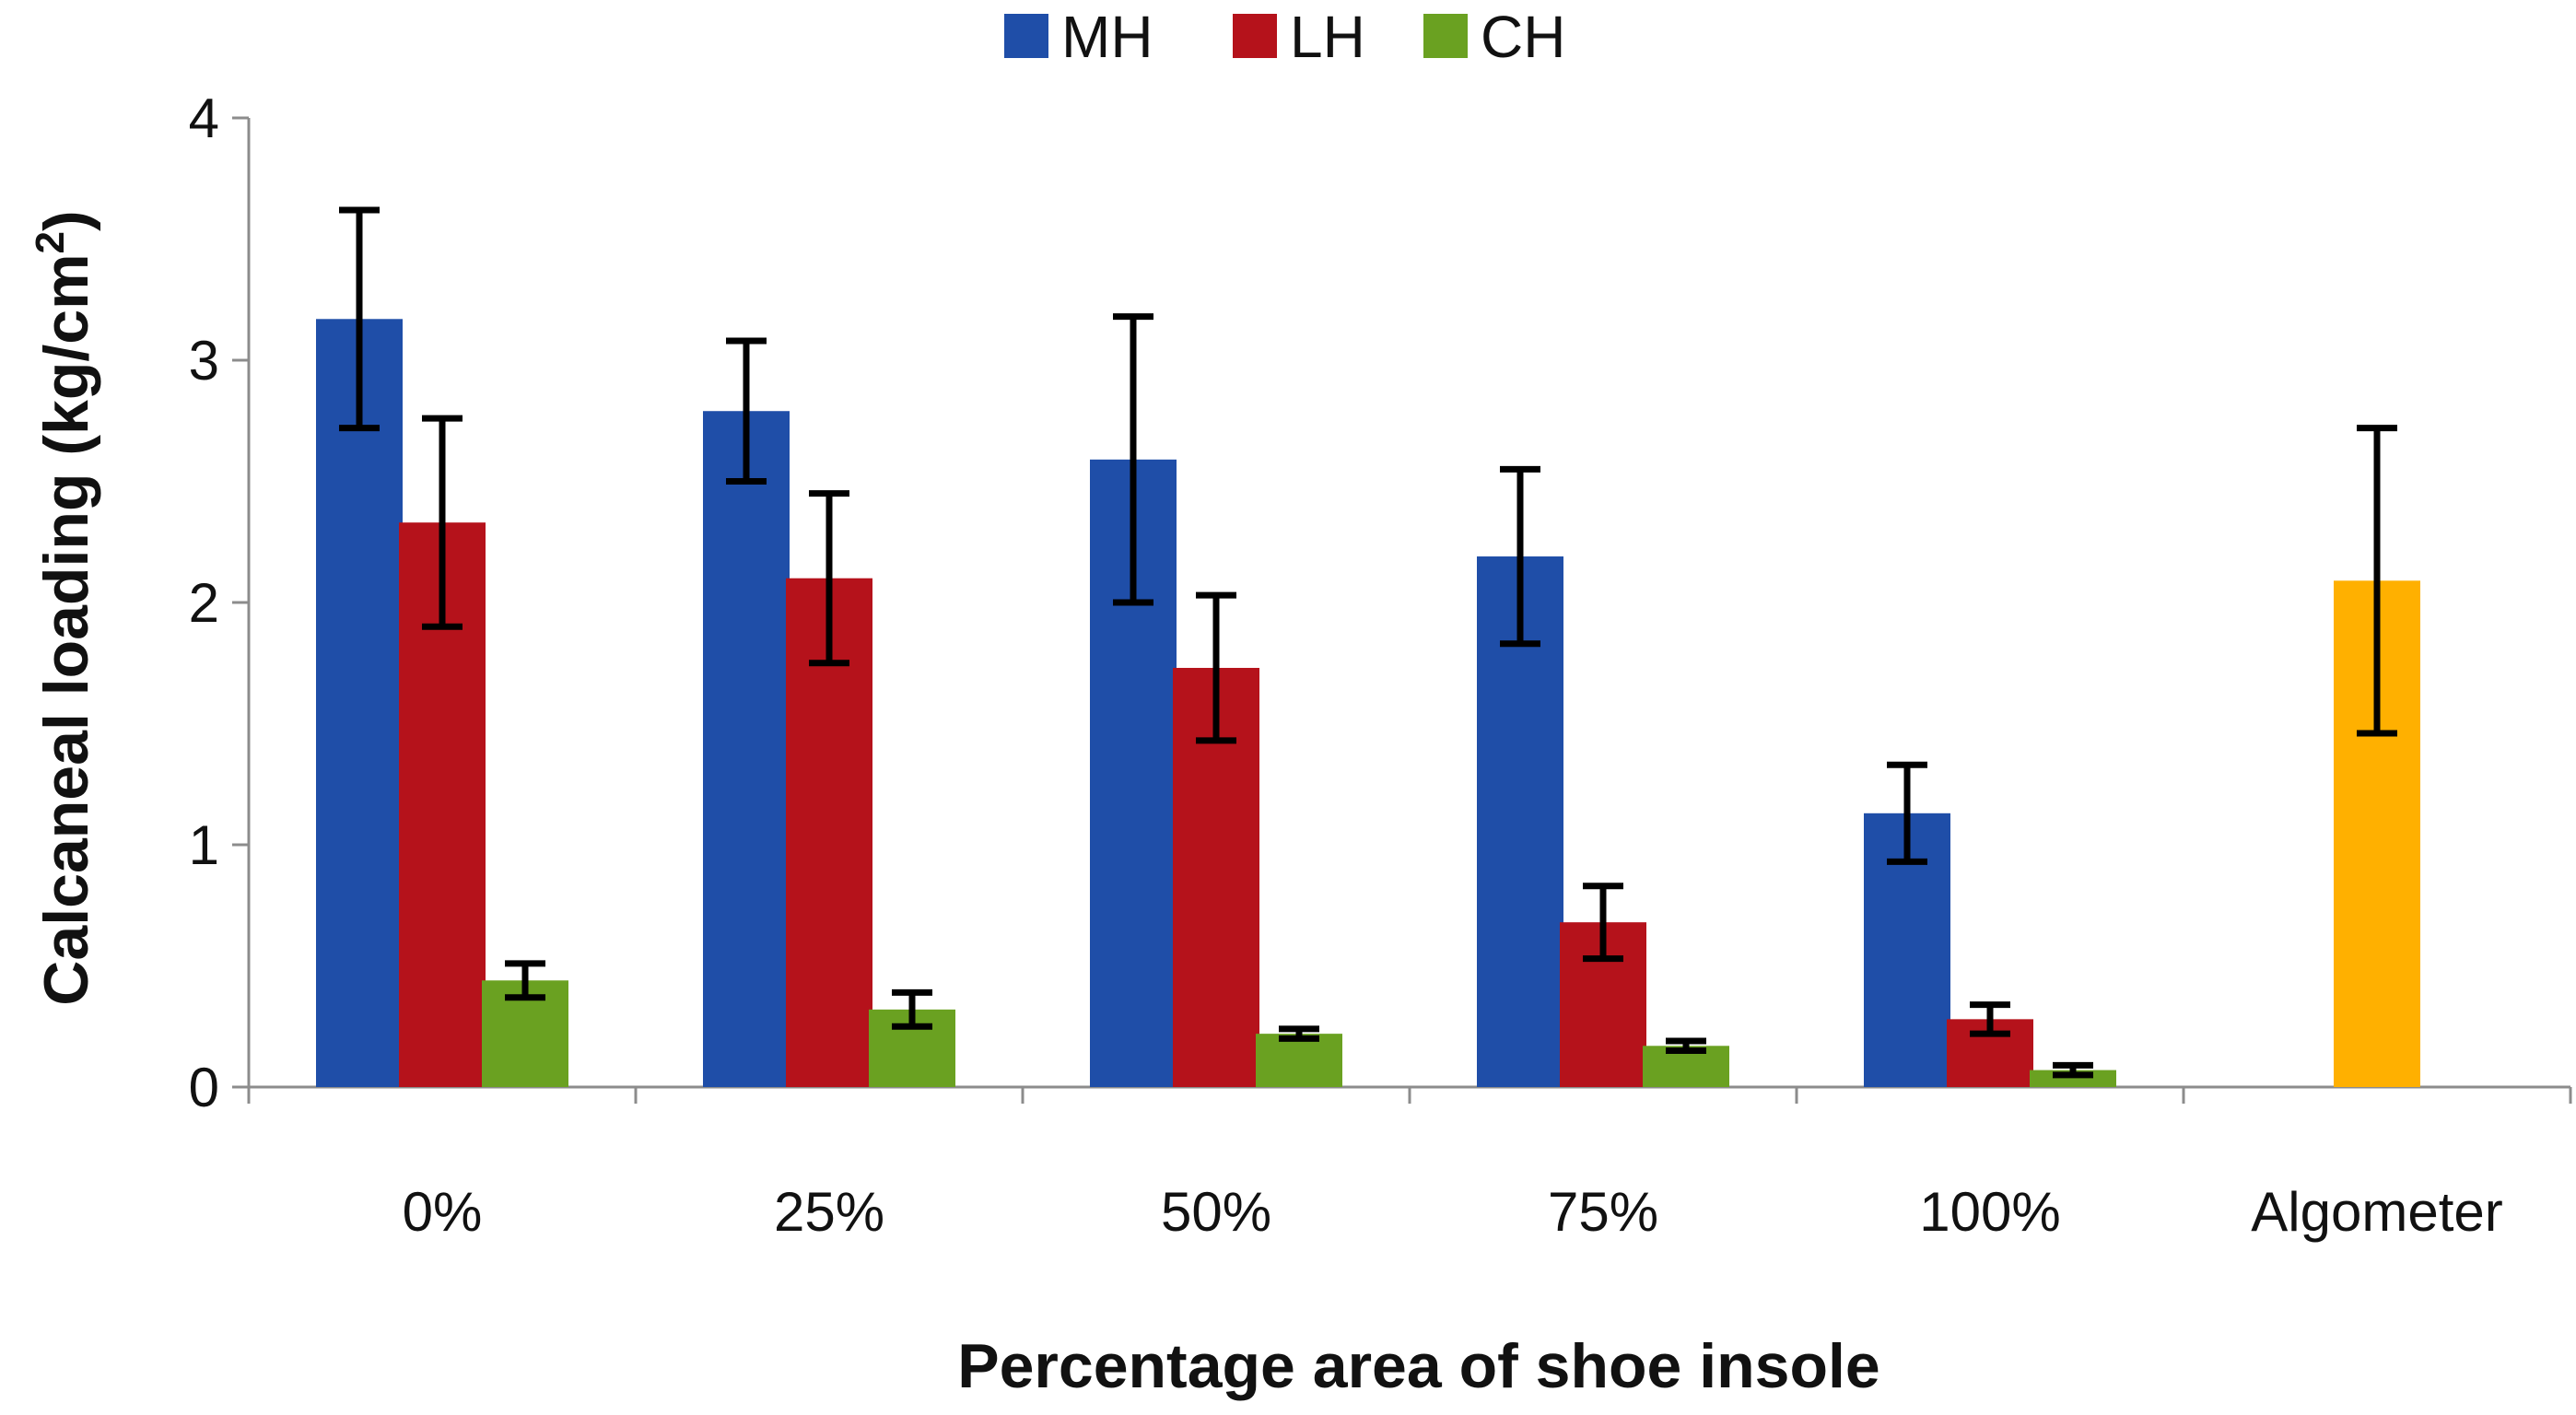 The image size is (2576, 1415). I want to click on bar-lh-3-error-bar, so click(1603, 923).